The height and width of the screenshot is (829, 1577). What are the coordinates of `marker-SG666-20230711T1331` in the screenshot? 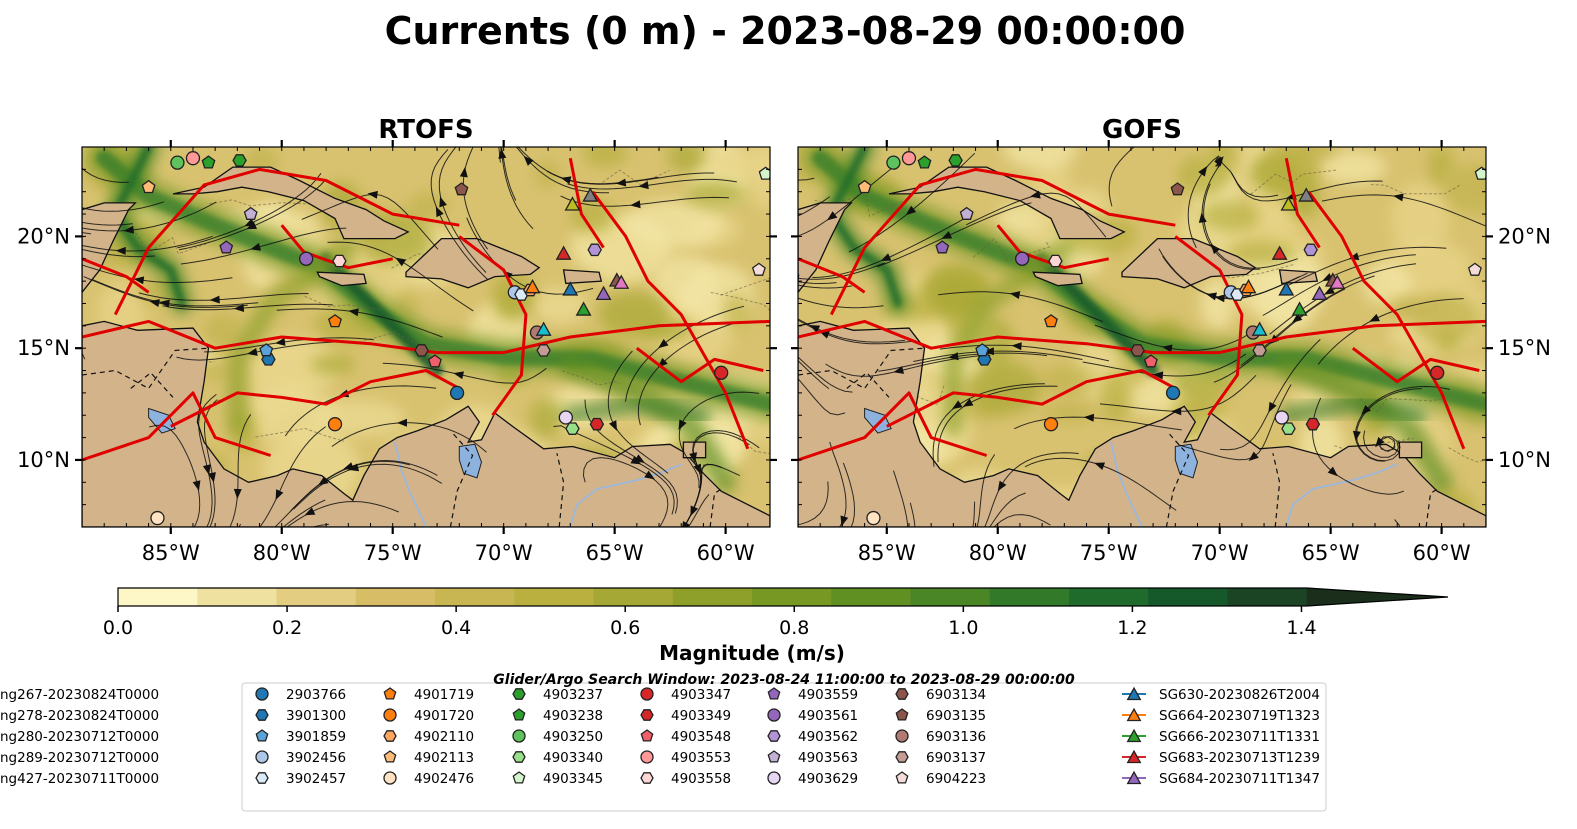 It's located at (583, 308).